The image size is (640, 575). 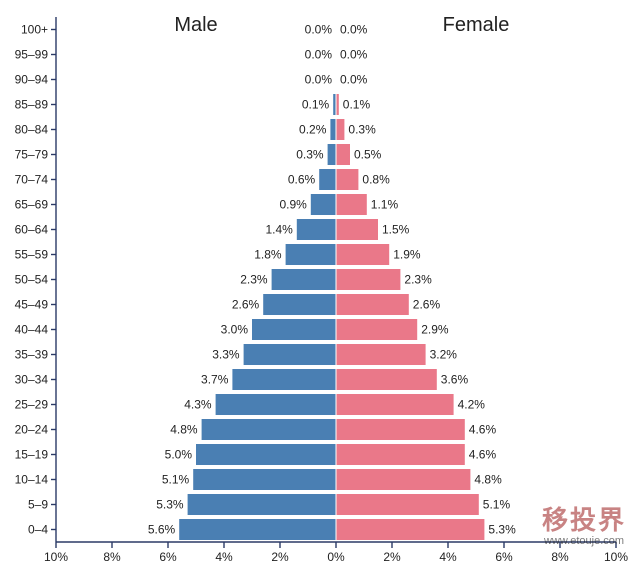 I want to click on y-tick-label: 25–29, so click(x=32, y=405).